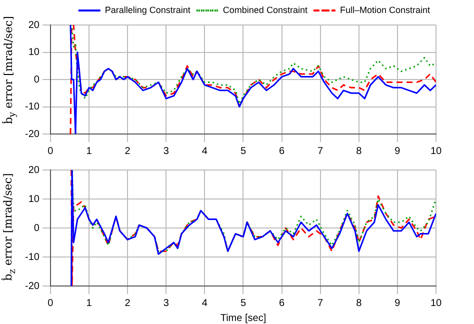 This screenshot has height=324, width=474. What do you see at coordinates (385, 9) in the screenshot?
I see `legend-label: Full–Motion Constraint` at bounding box center [385, 9].